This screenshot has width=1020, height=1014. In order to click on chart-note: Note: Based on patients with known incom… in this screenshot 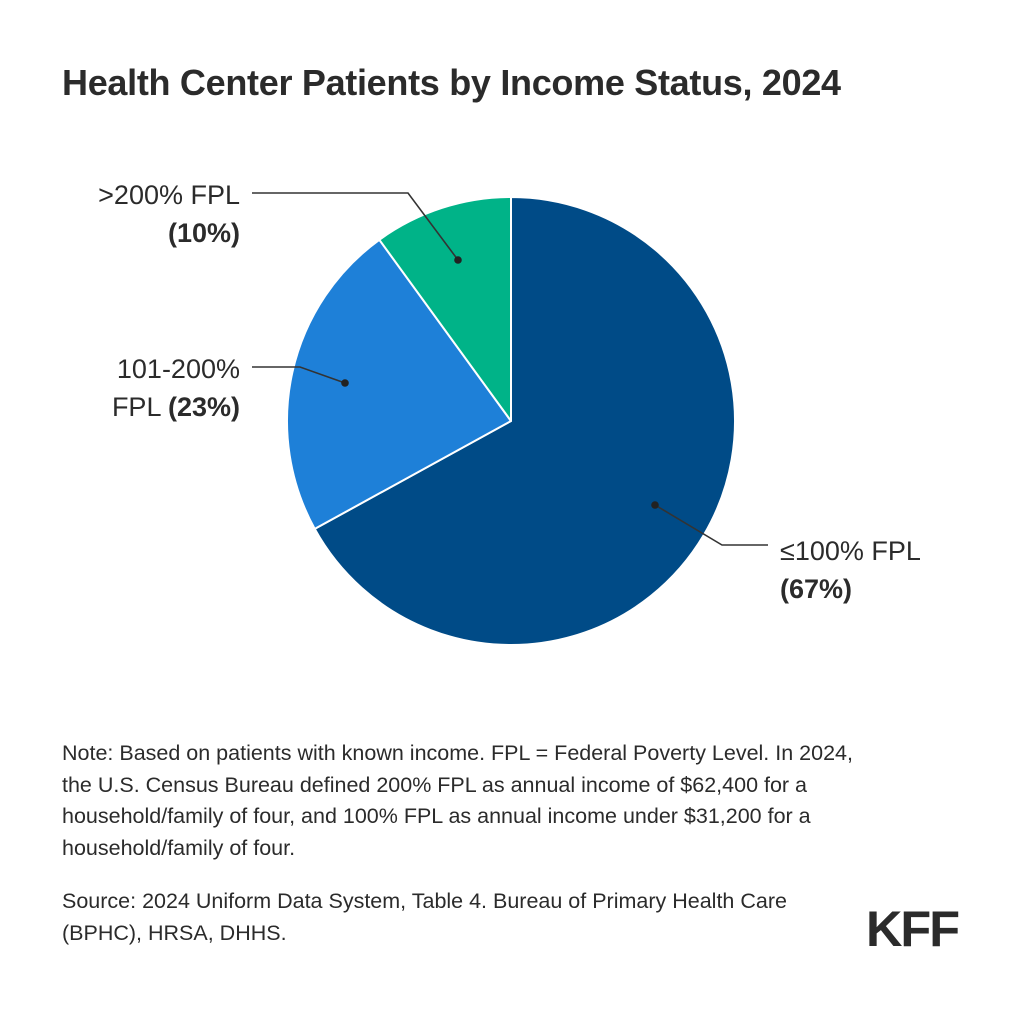, I will do `click(457, 800)`.